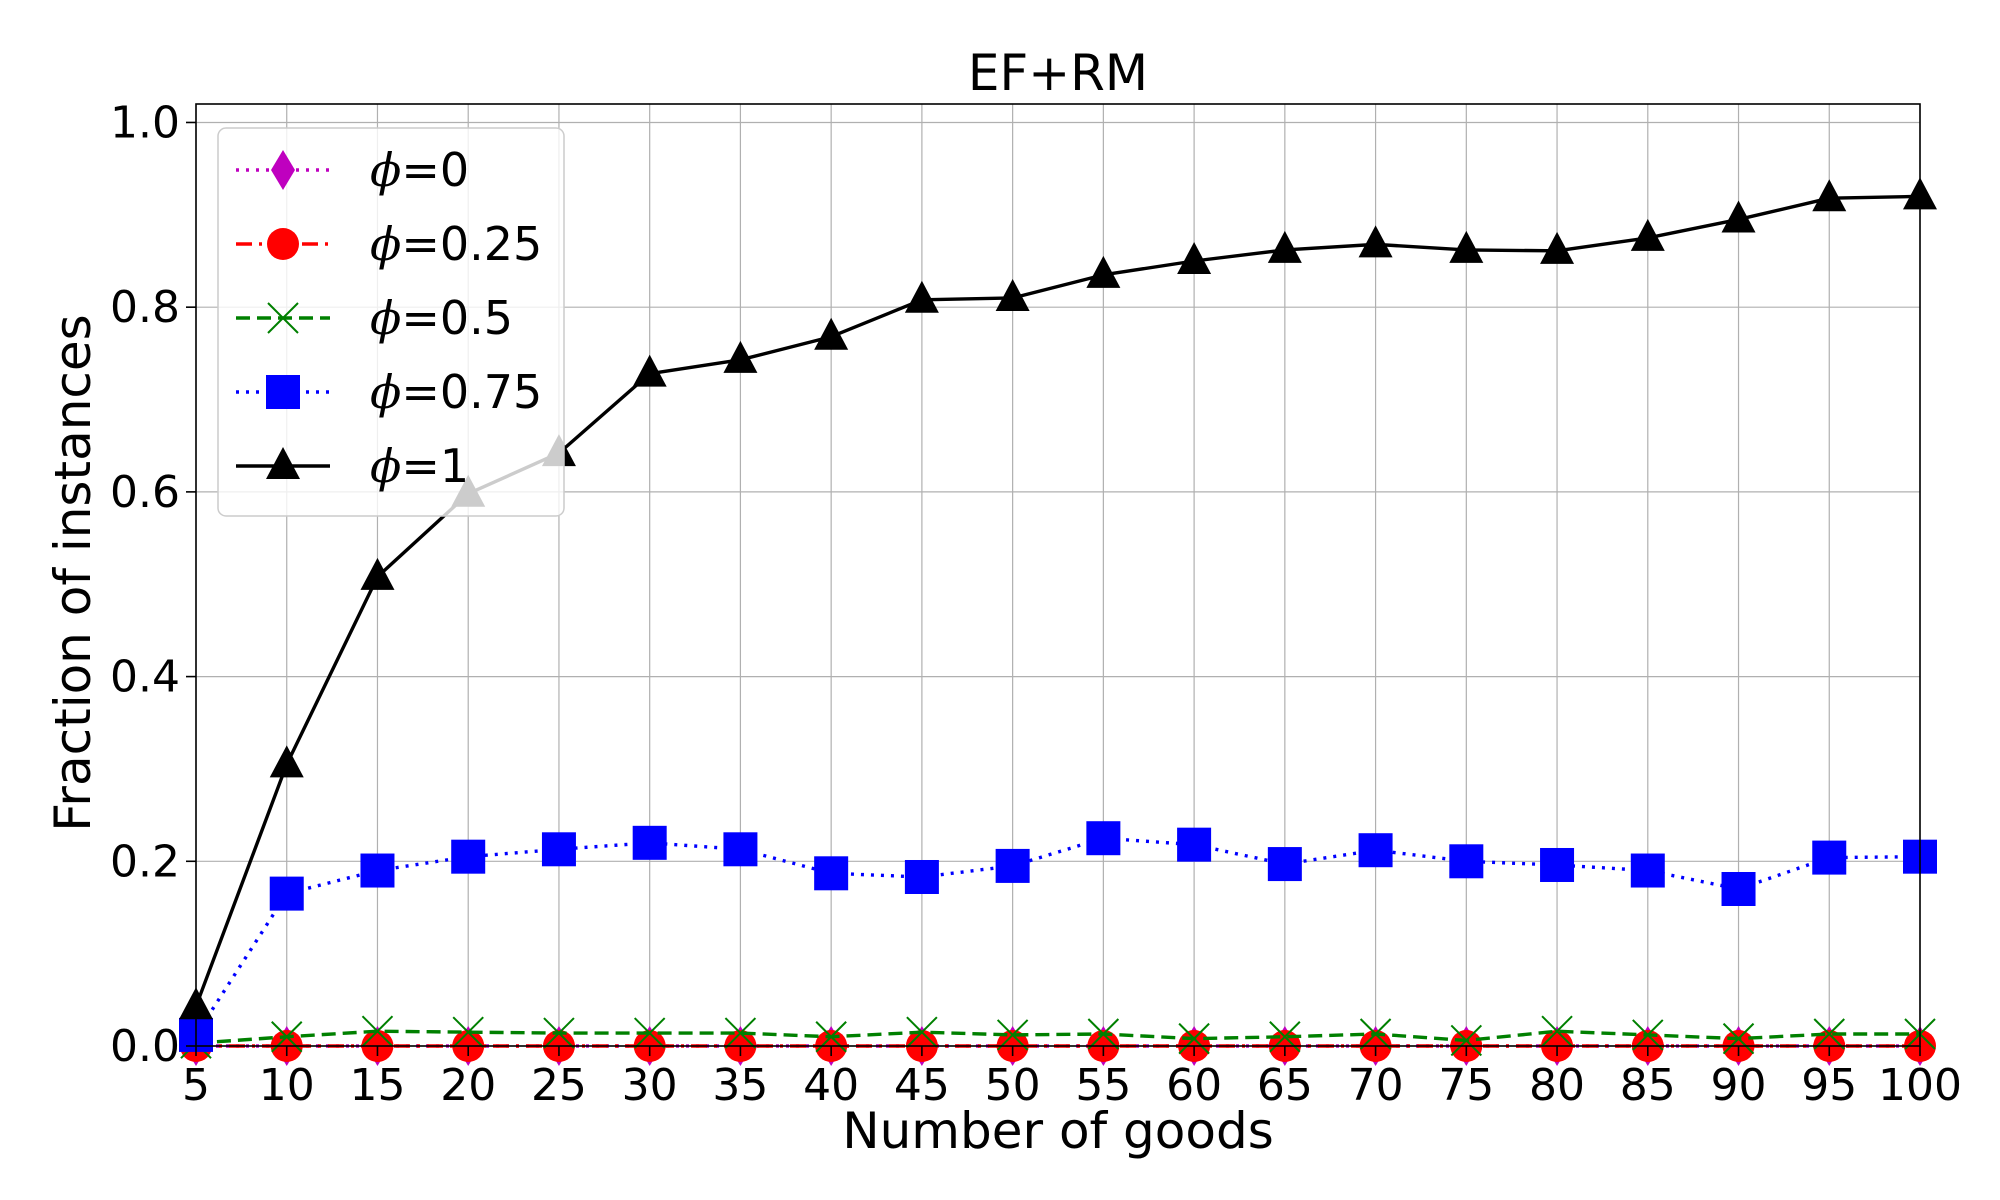 Image resolution: width=2000 pixels, height=1200 pixels. I want to click on legend-label: ϕ=1, so click(419, 466).